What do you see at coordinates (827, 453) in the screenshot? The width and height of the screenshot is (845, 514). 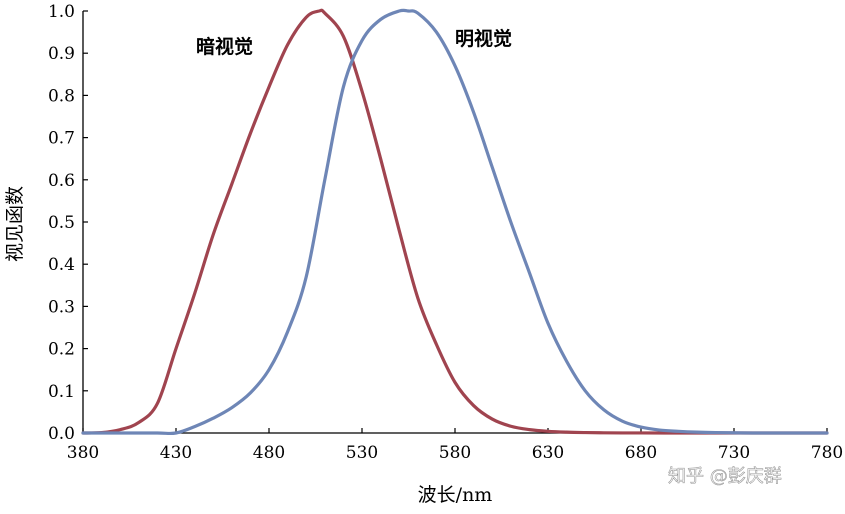 I see `x-tick-label: 780` at bounding box center [827, 453].